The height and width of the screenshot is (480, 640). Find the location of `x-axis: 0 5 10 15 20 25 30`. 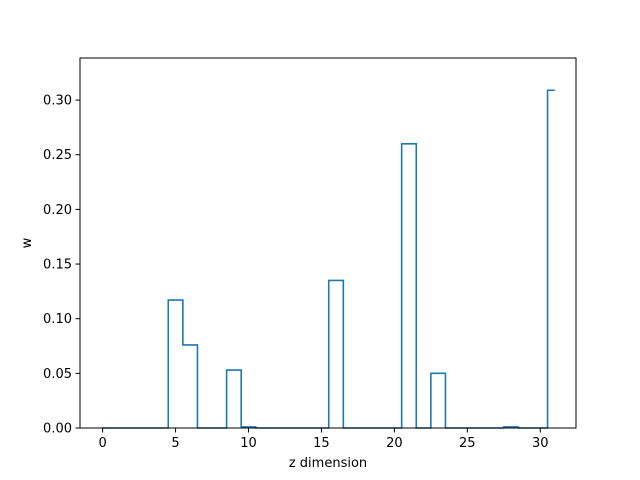

x-axis: 0 5 10 15 20 25 30 is located at coordinates (323, 439).